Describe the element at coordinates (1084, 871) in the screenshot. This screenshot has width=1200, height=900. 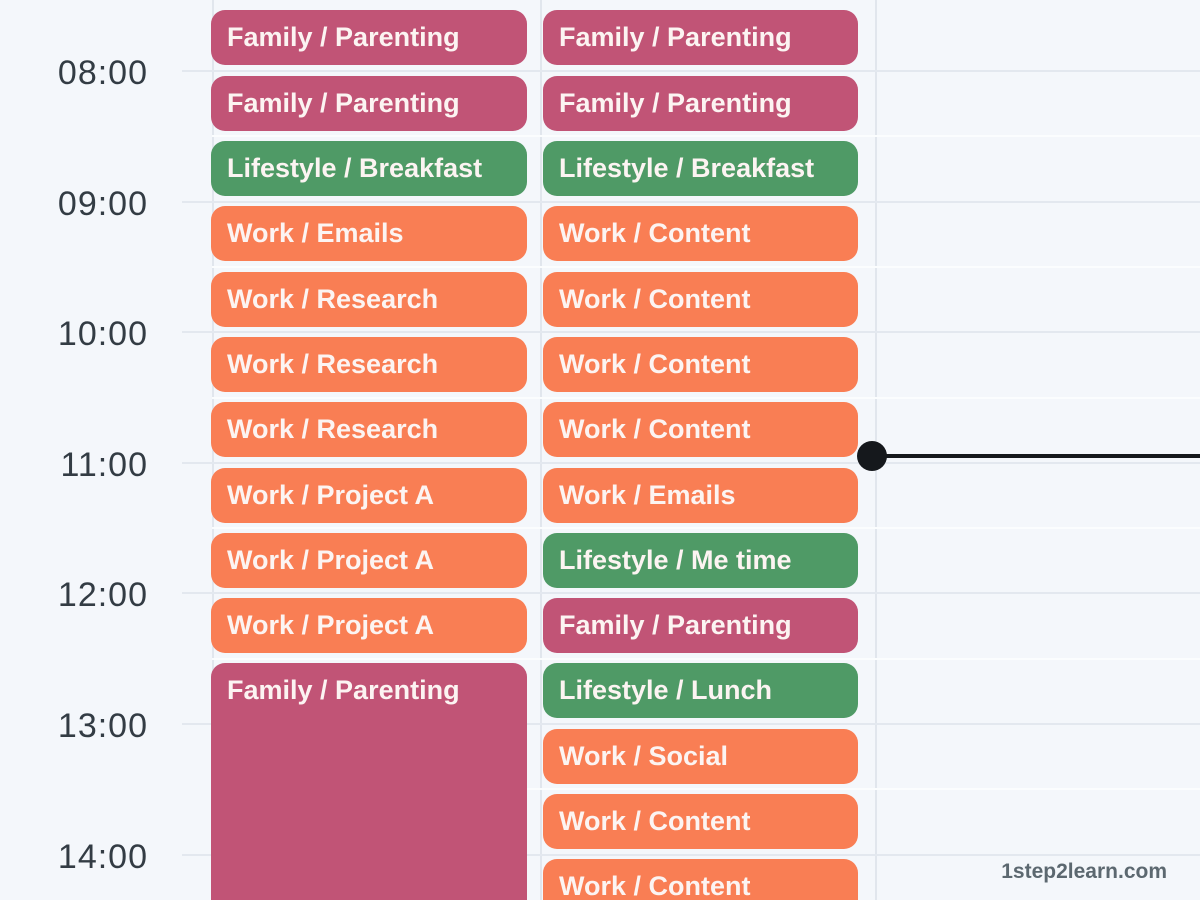
I see `watermark: 1step2learn.com` at that location.